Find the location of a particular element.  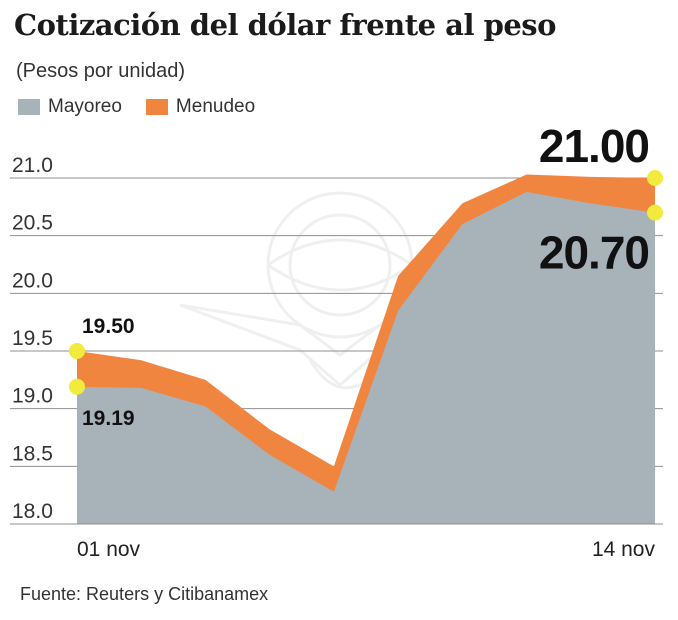

x-tick-label: 01 nov is located at coordinates (109, 549).